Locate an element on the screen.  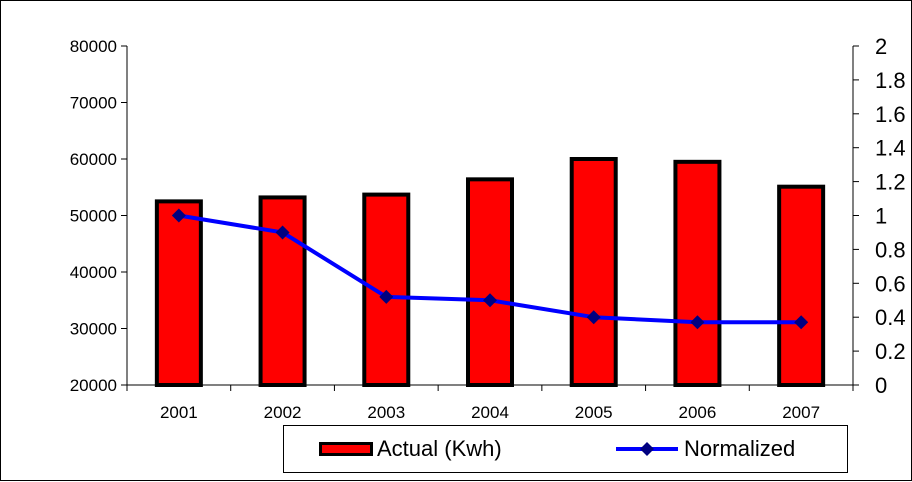
y-left-tick-label: 60000 is located at coordinates (93, 159).